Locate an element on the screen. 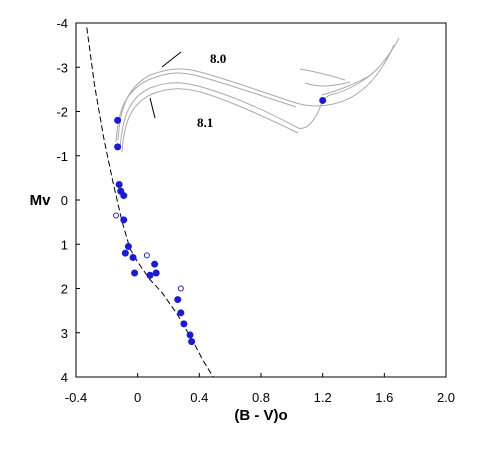  y-tick-label: 3 is located at coordinates (64, 333).